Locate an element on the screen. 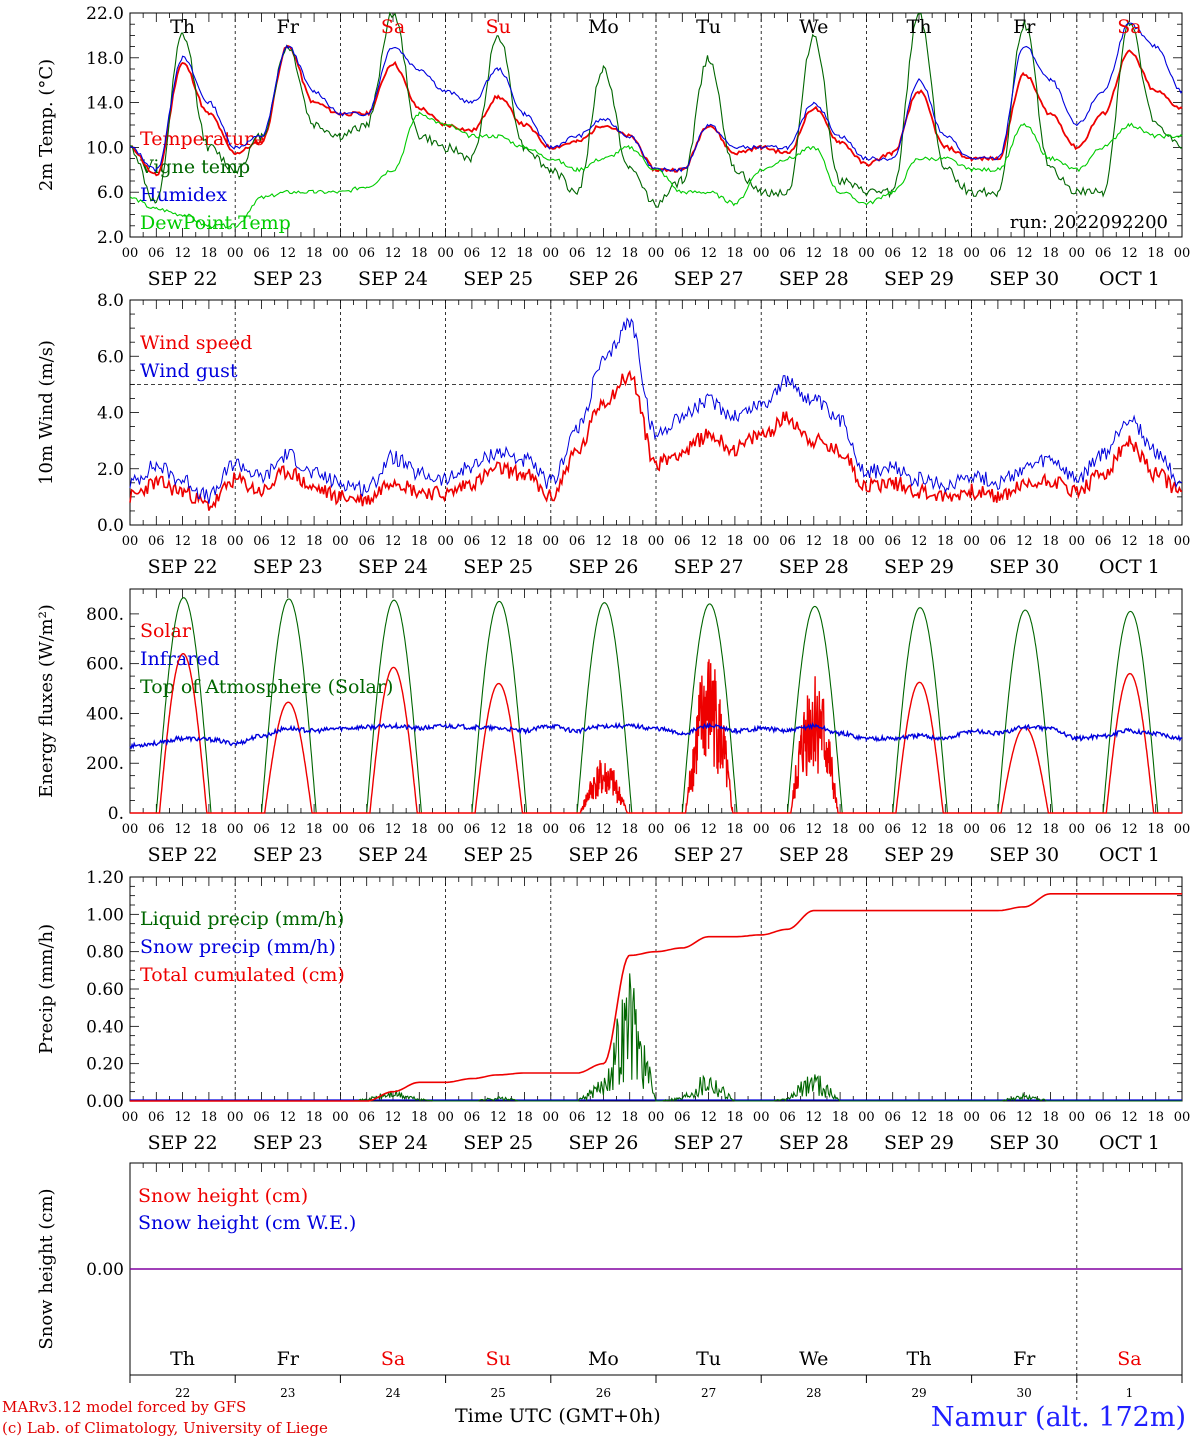 This screenshot has width=1194, height=1444. ytick-label: 400. is located at coordinates (105, 714).